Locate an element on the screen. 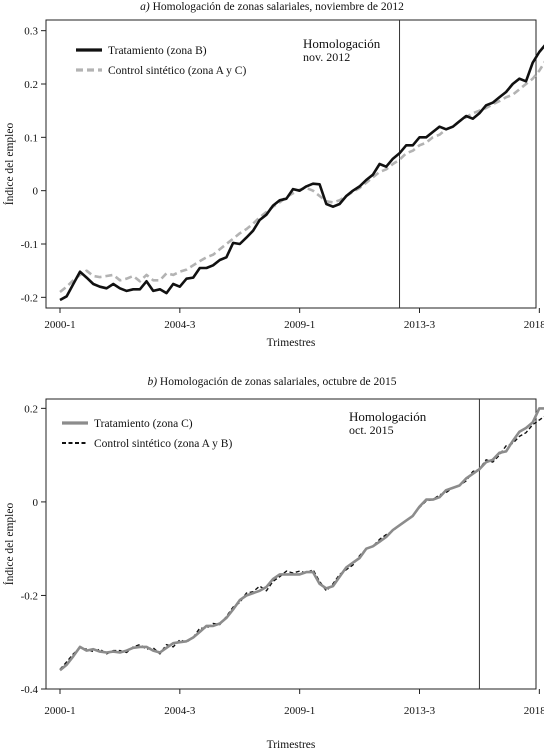 This screenshot has height=750, width=544. panel-letter: a) is located at coordinates (145, 7).